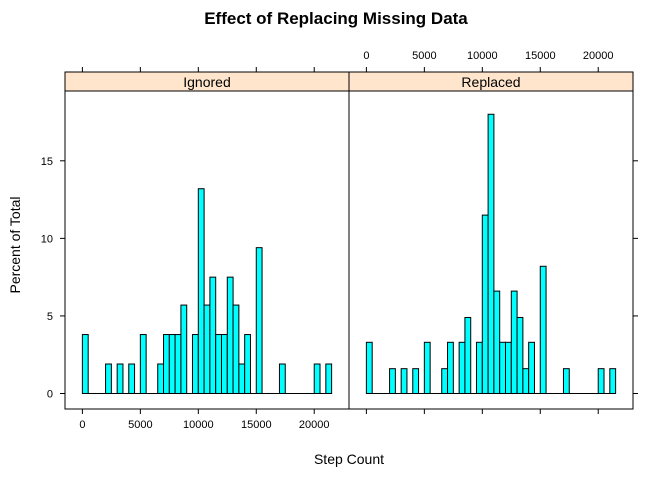 This screenshot has height=480, width=672. Describe the element at coordinates (336, 18) in the screenshot. I see `chart-title: Effect of Replacing Missing Data` at that location.